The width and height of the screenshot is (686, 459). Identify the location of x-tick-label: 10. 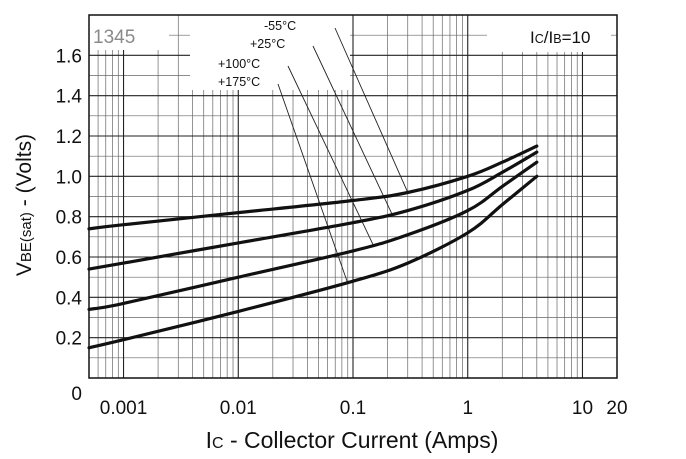
(582, 408).